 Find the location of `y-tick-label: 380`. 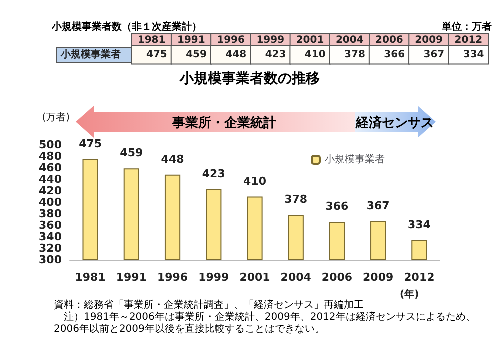

y-tick-label: 380 is located at coordinates (50, 214).